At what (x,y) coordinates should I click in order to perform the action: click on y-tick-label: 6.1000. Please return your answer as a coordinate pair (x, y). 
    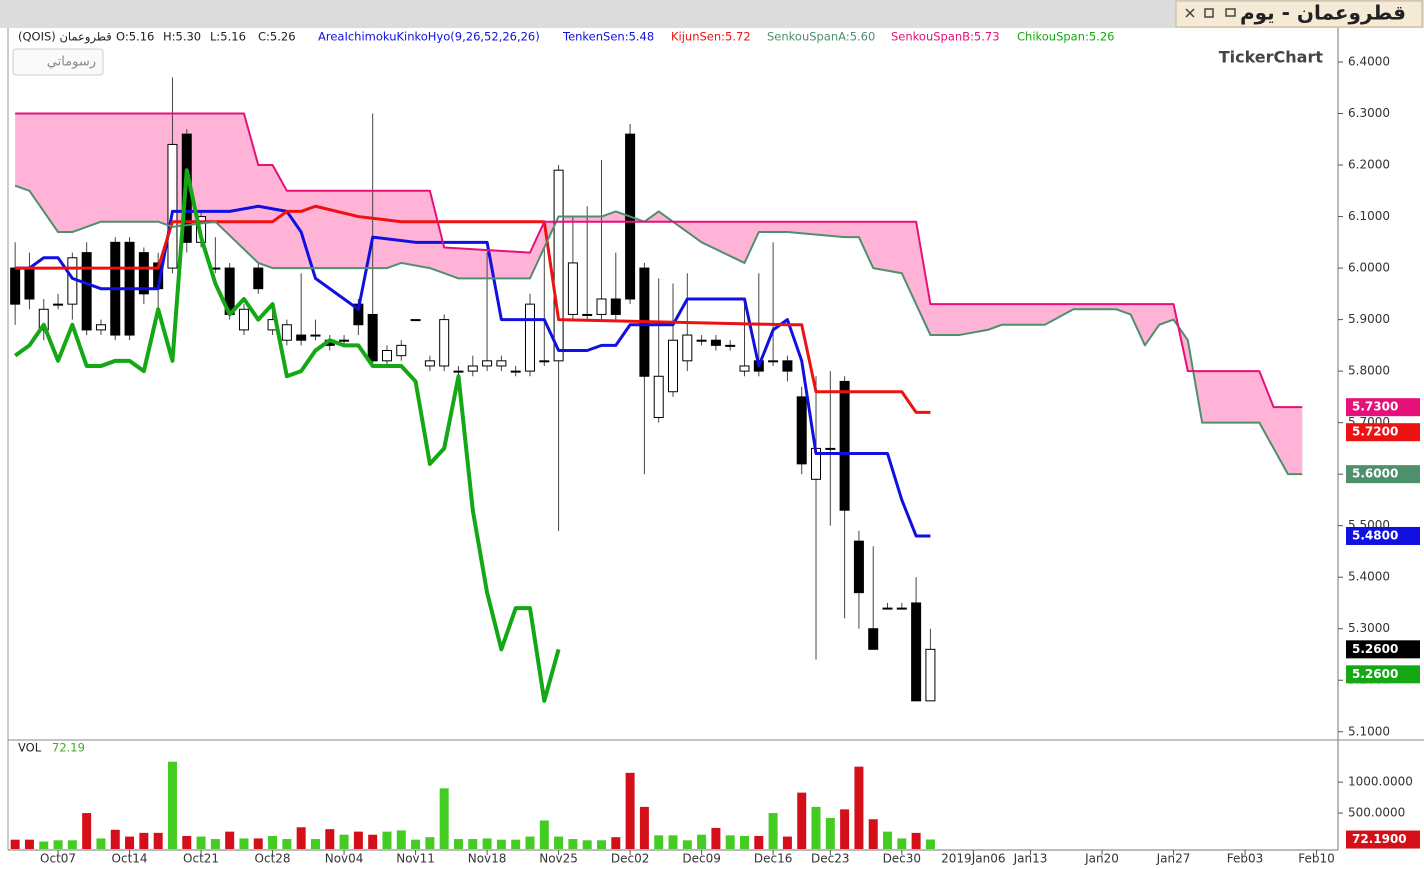
    Looking at the image, I should click on (1369, 216).